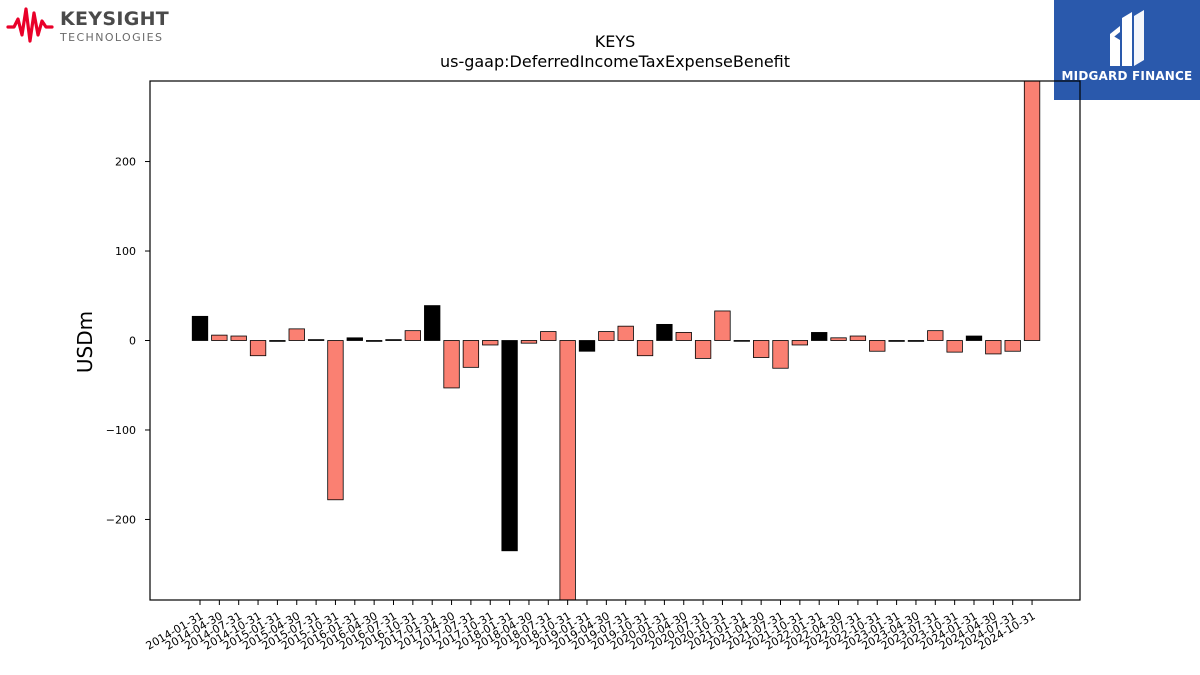 This screenshot has height=675, width=1200. I want to click on y-tick-label: −200, so click(121, 519).